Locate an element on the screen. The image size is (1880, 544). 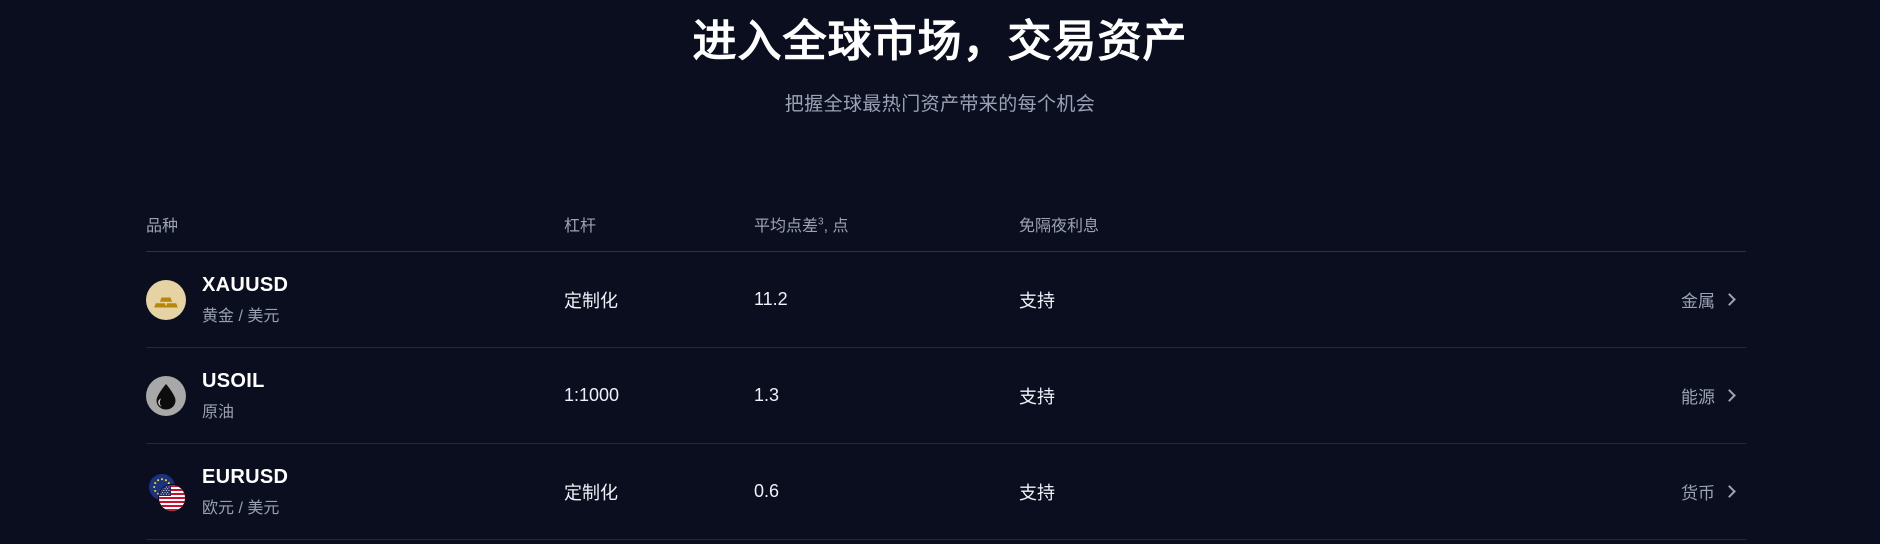
instrument-description: 黄金 / 美元 is located at coordinates (241, 316).